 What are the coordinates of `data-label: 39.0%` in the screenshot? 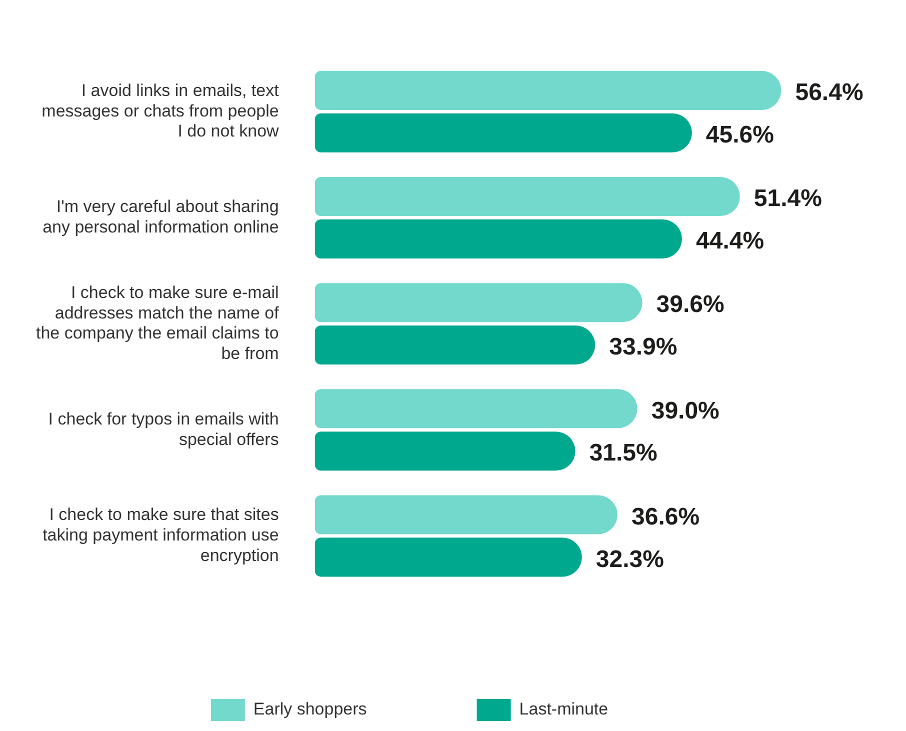 It's located at (685, 410).